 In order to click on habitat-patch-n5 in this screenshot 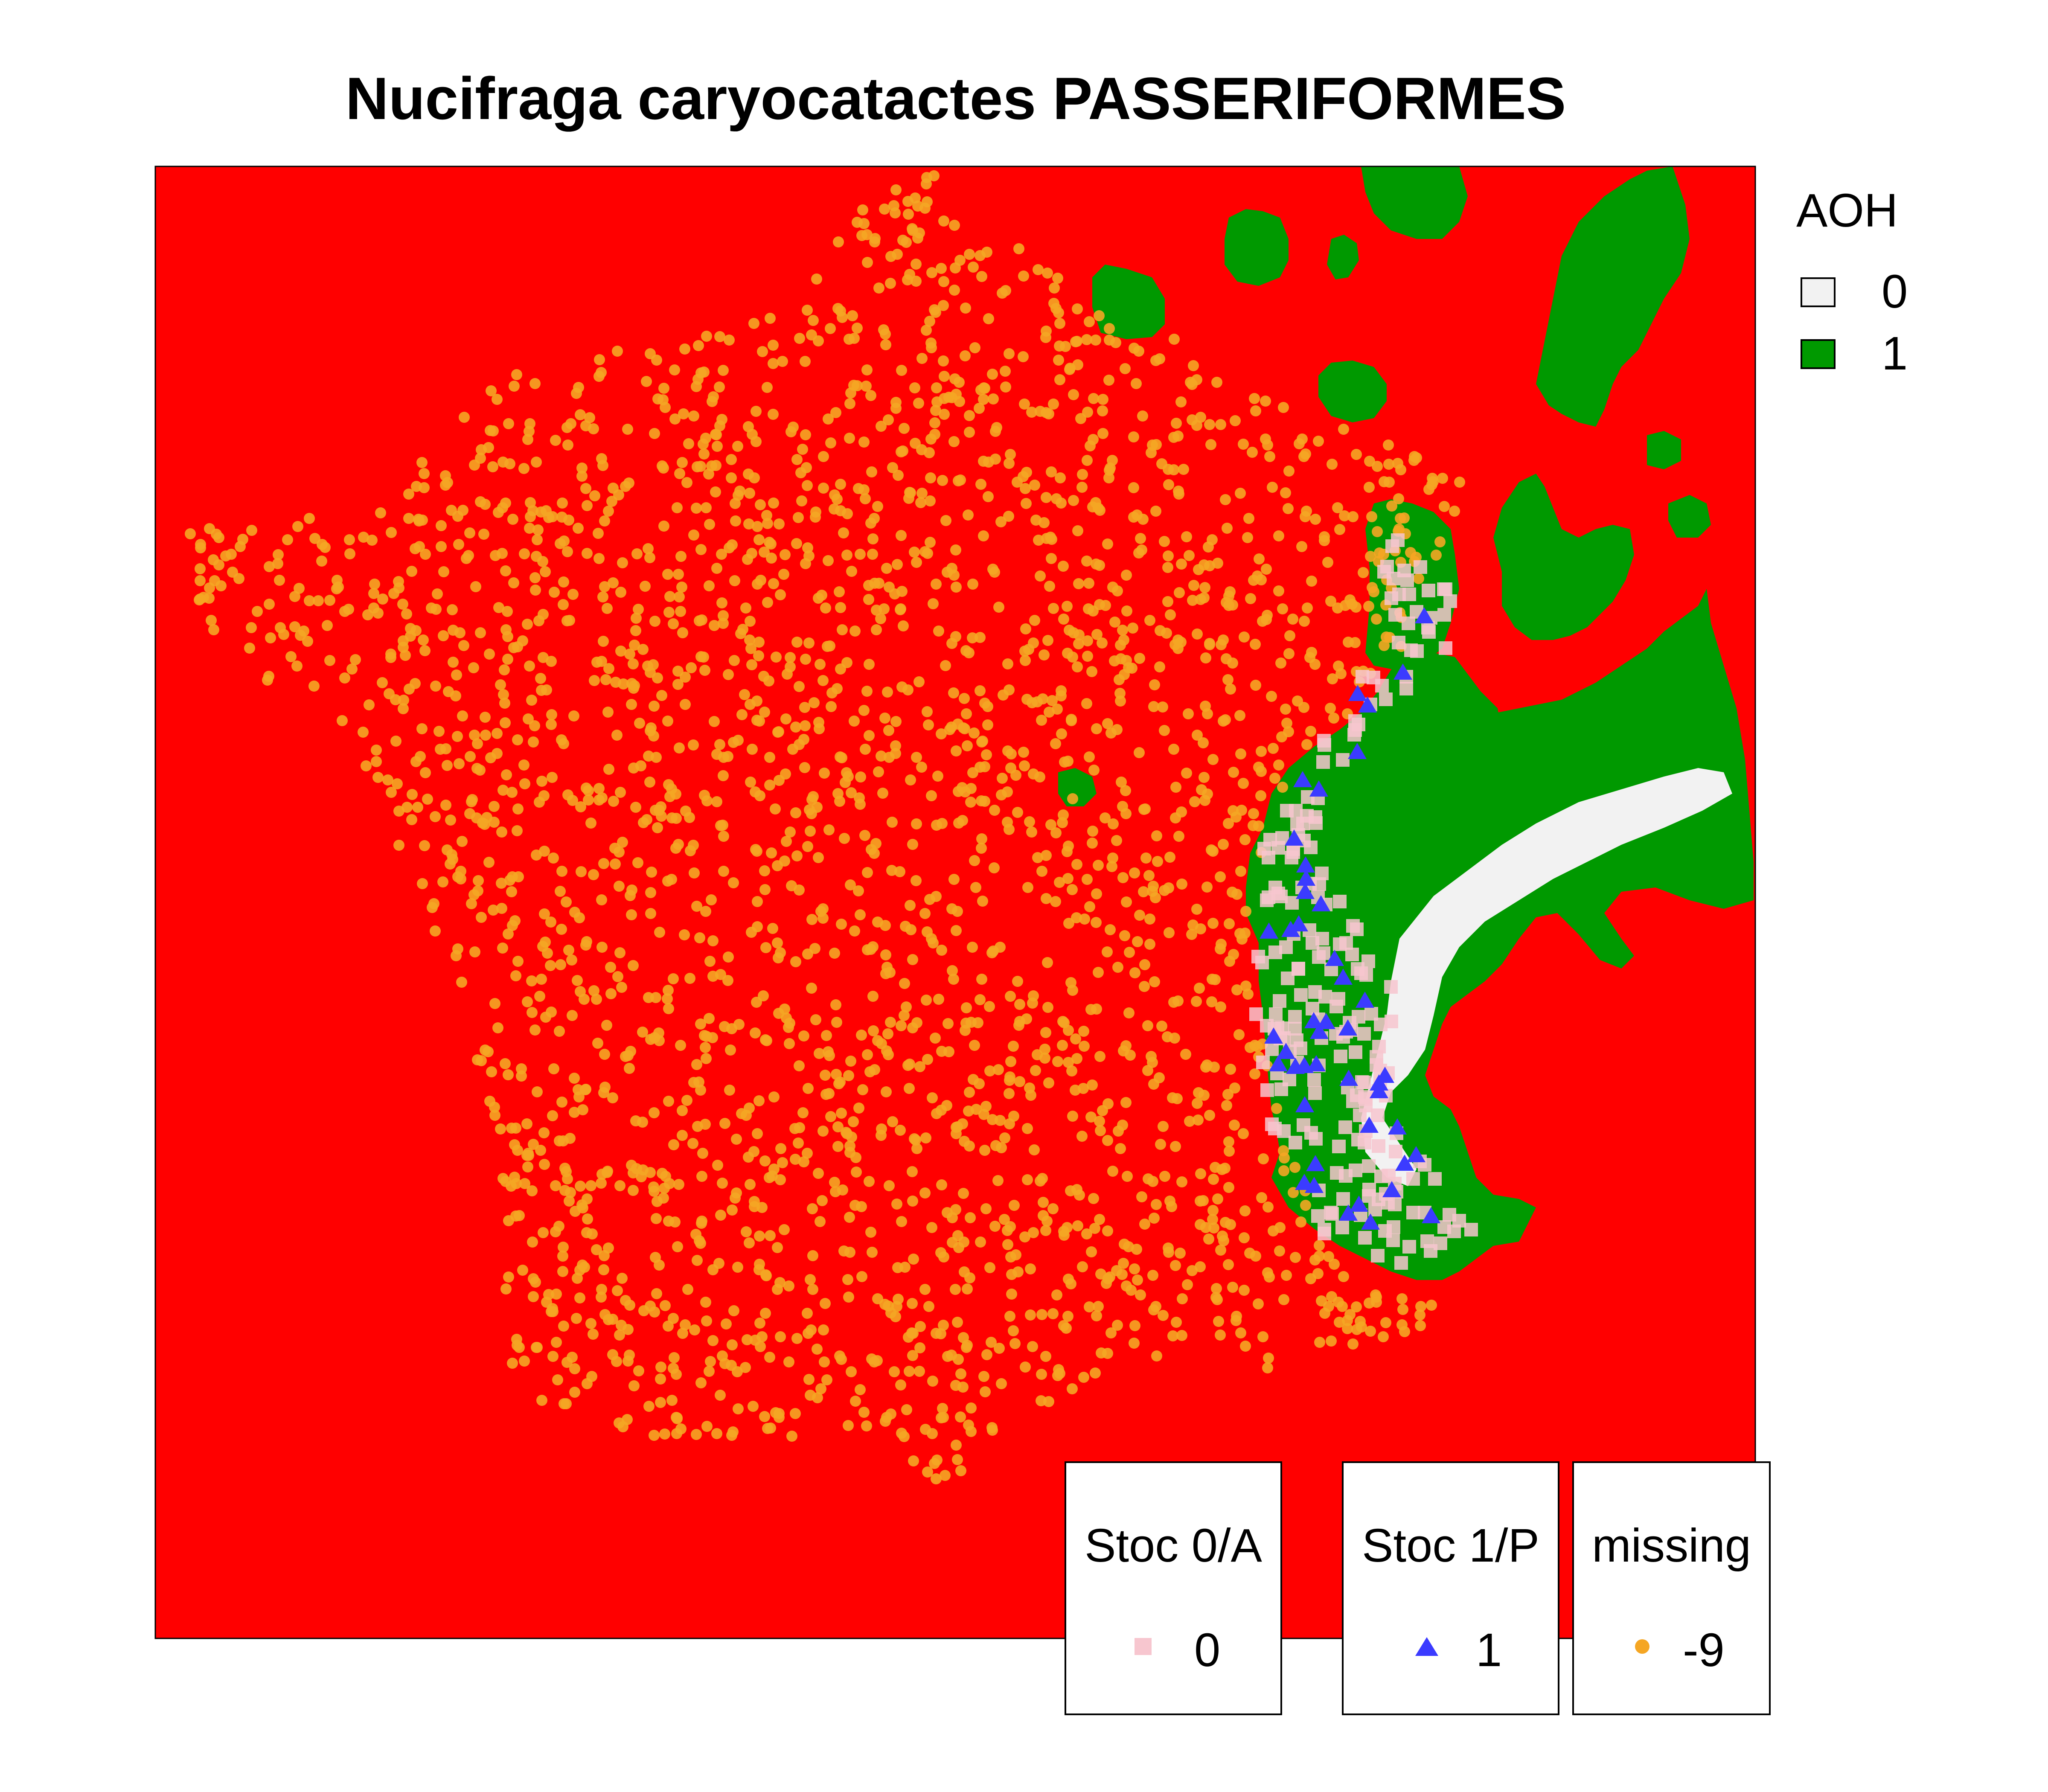, I will do `click(1414, 202)`.